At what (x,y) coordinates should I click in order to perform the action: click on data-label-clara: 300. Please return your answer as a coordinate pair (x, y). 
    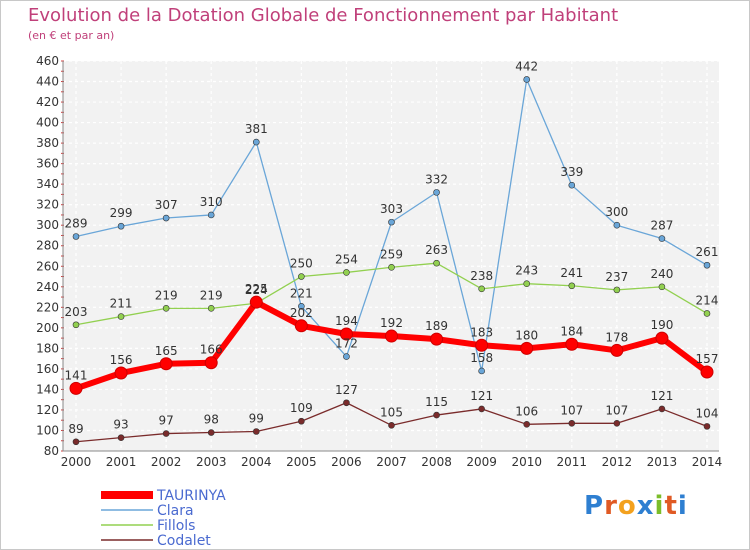
    Looking at the image, I should click on (616, 212).